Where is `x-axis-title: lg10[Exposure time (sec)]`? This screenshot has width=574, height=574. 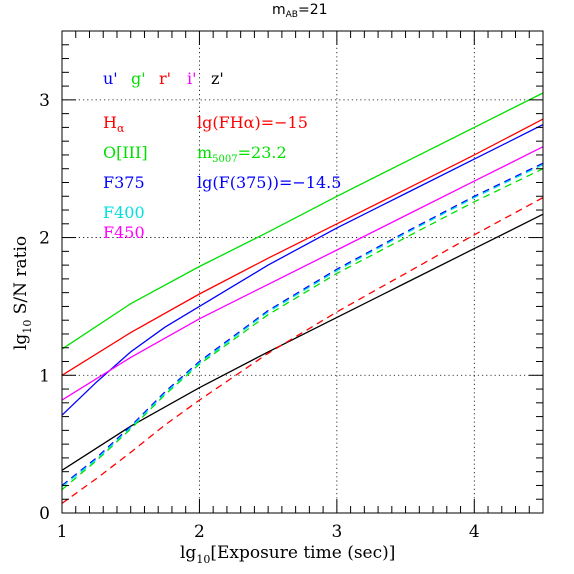
x-axis-title: lg10[Exposure time (sec)] is located at coordinates (287, 554).